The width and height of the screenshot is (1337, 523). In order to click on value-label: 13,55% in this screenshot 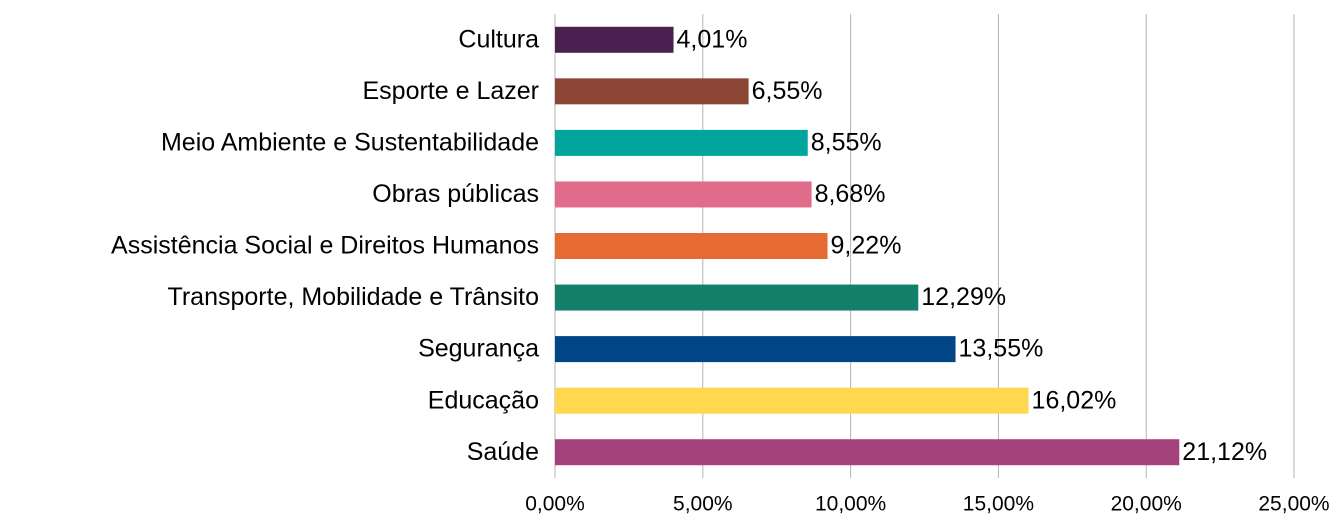, I will do `click(1001, 349)`.